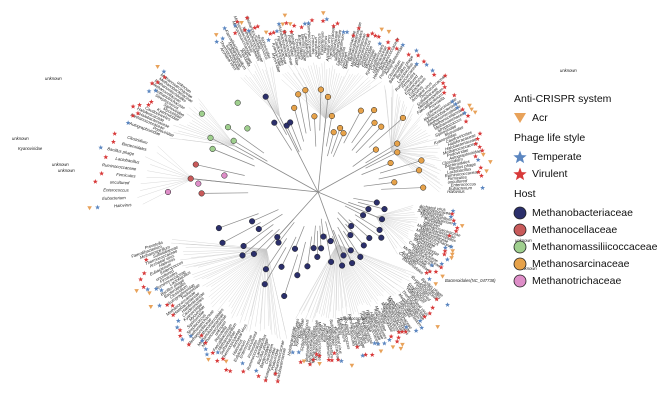  I want to click on legend-lifestyle-heading: Phage life style, so click(550, 138).